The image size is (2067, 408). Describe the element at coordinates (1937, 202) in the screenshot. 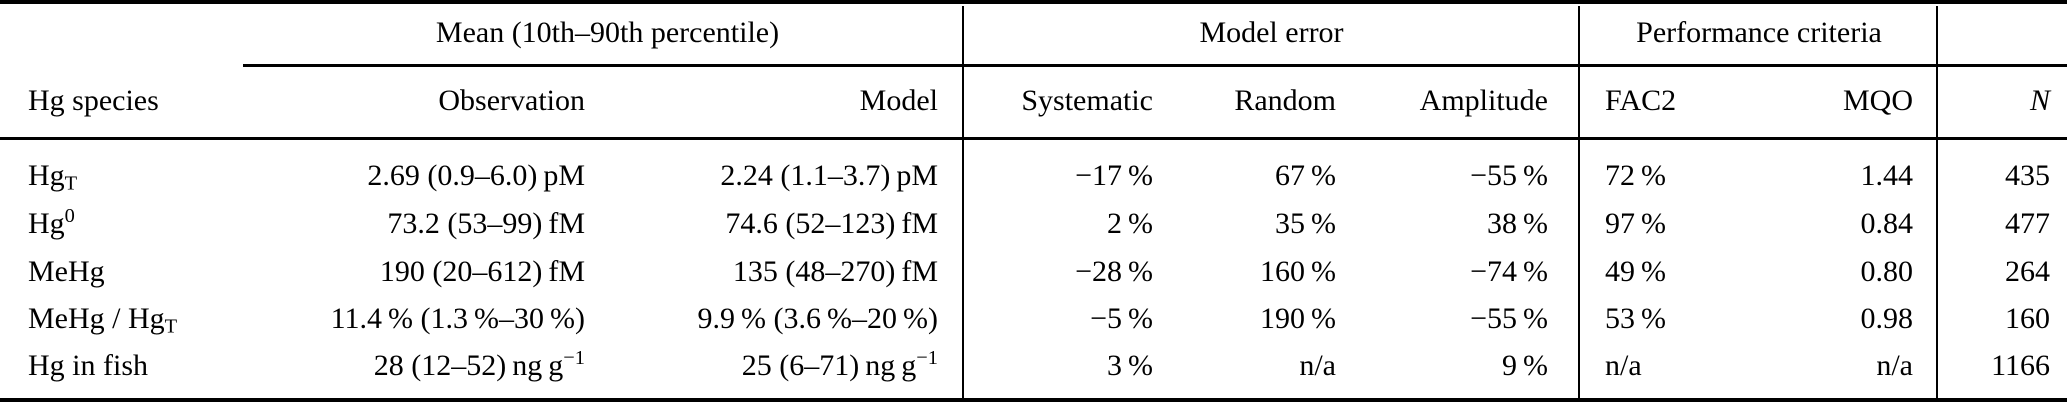

I see `divider-performance-vs-n` at that location.